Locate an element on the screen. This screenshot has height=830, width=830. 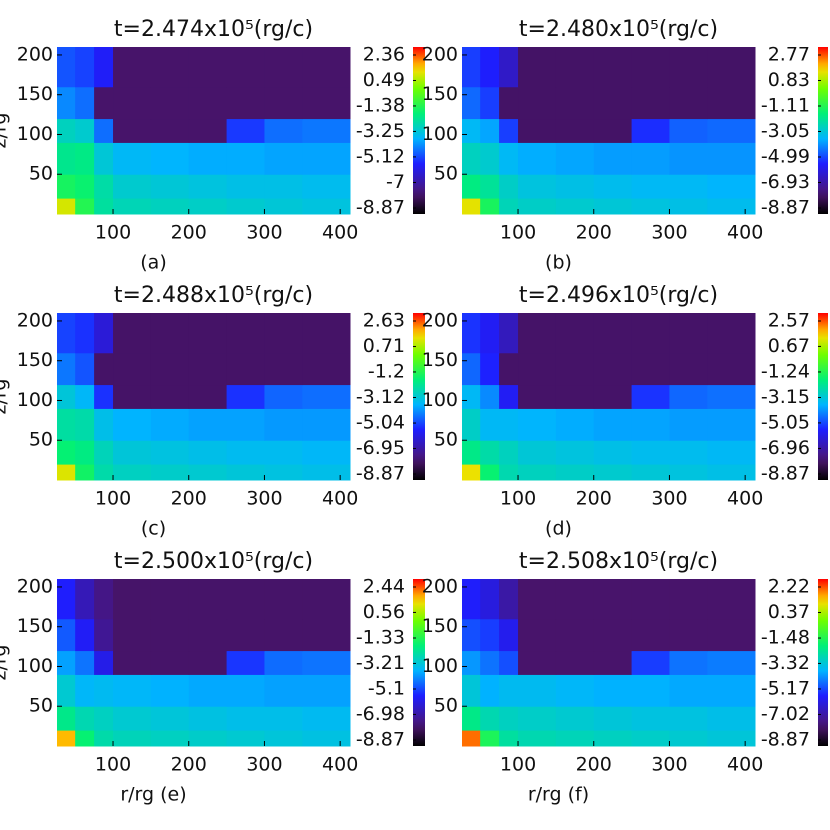
chart-title: t=2.500x10⁵(rg/c) is located at coordinates (213, 561).